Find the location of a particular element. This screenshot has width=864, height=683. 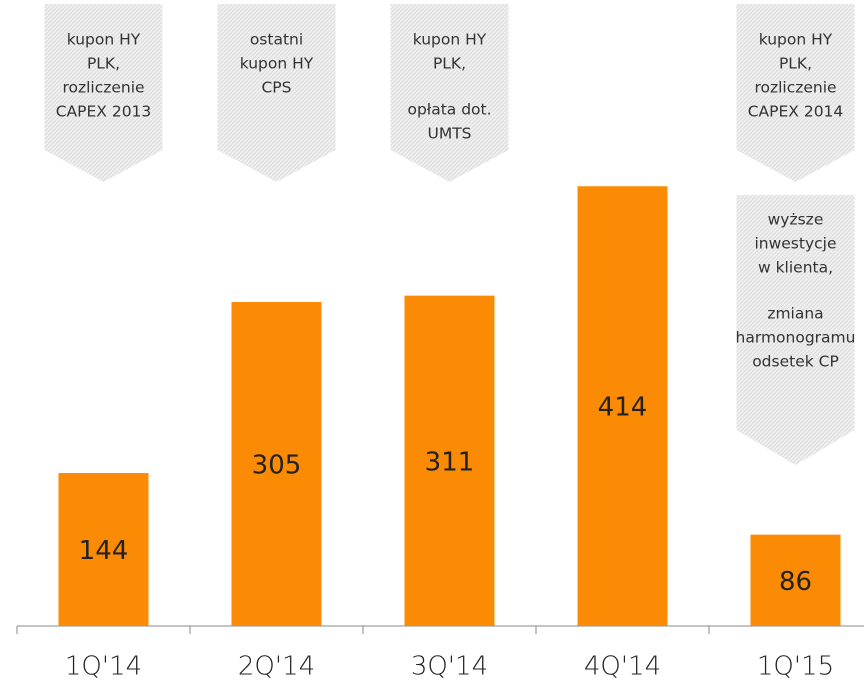

x-tick-label: 2Q'14 is located at coordinates (276, 667).